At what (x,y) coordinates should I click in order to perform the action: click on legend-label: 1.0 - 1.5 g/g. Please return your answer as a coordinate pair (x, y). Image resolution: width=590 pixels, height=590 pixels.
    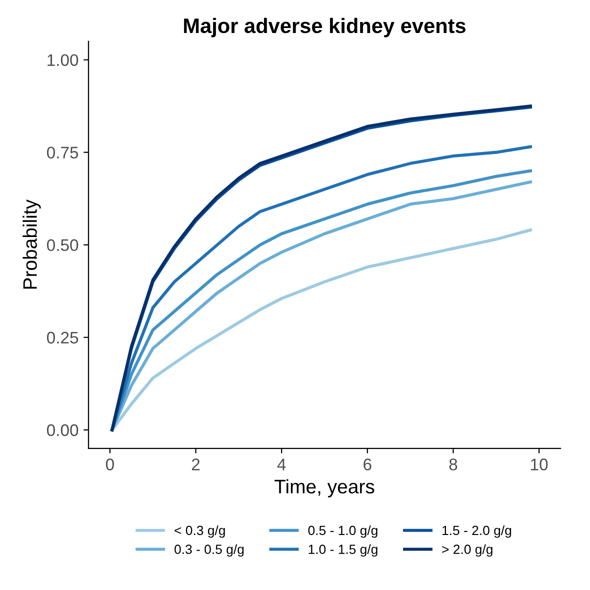
    Looking at the image, I should click on (343, 550).